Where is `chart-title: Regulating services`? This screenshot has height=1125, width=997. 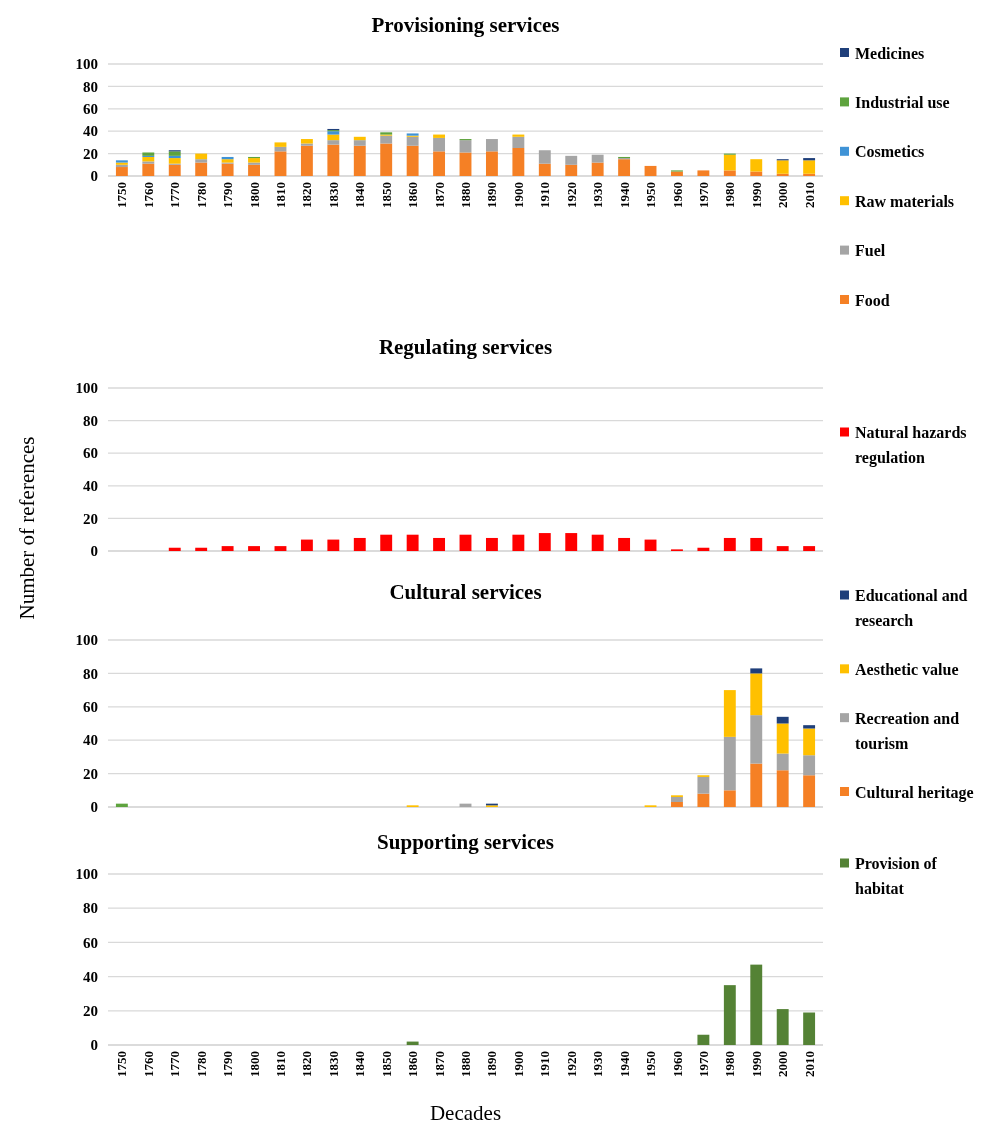
chart-title: Regulating services is located at coordinates (465, 347).